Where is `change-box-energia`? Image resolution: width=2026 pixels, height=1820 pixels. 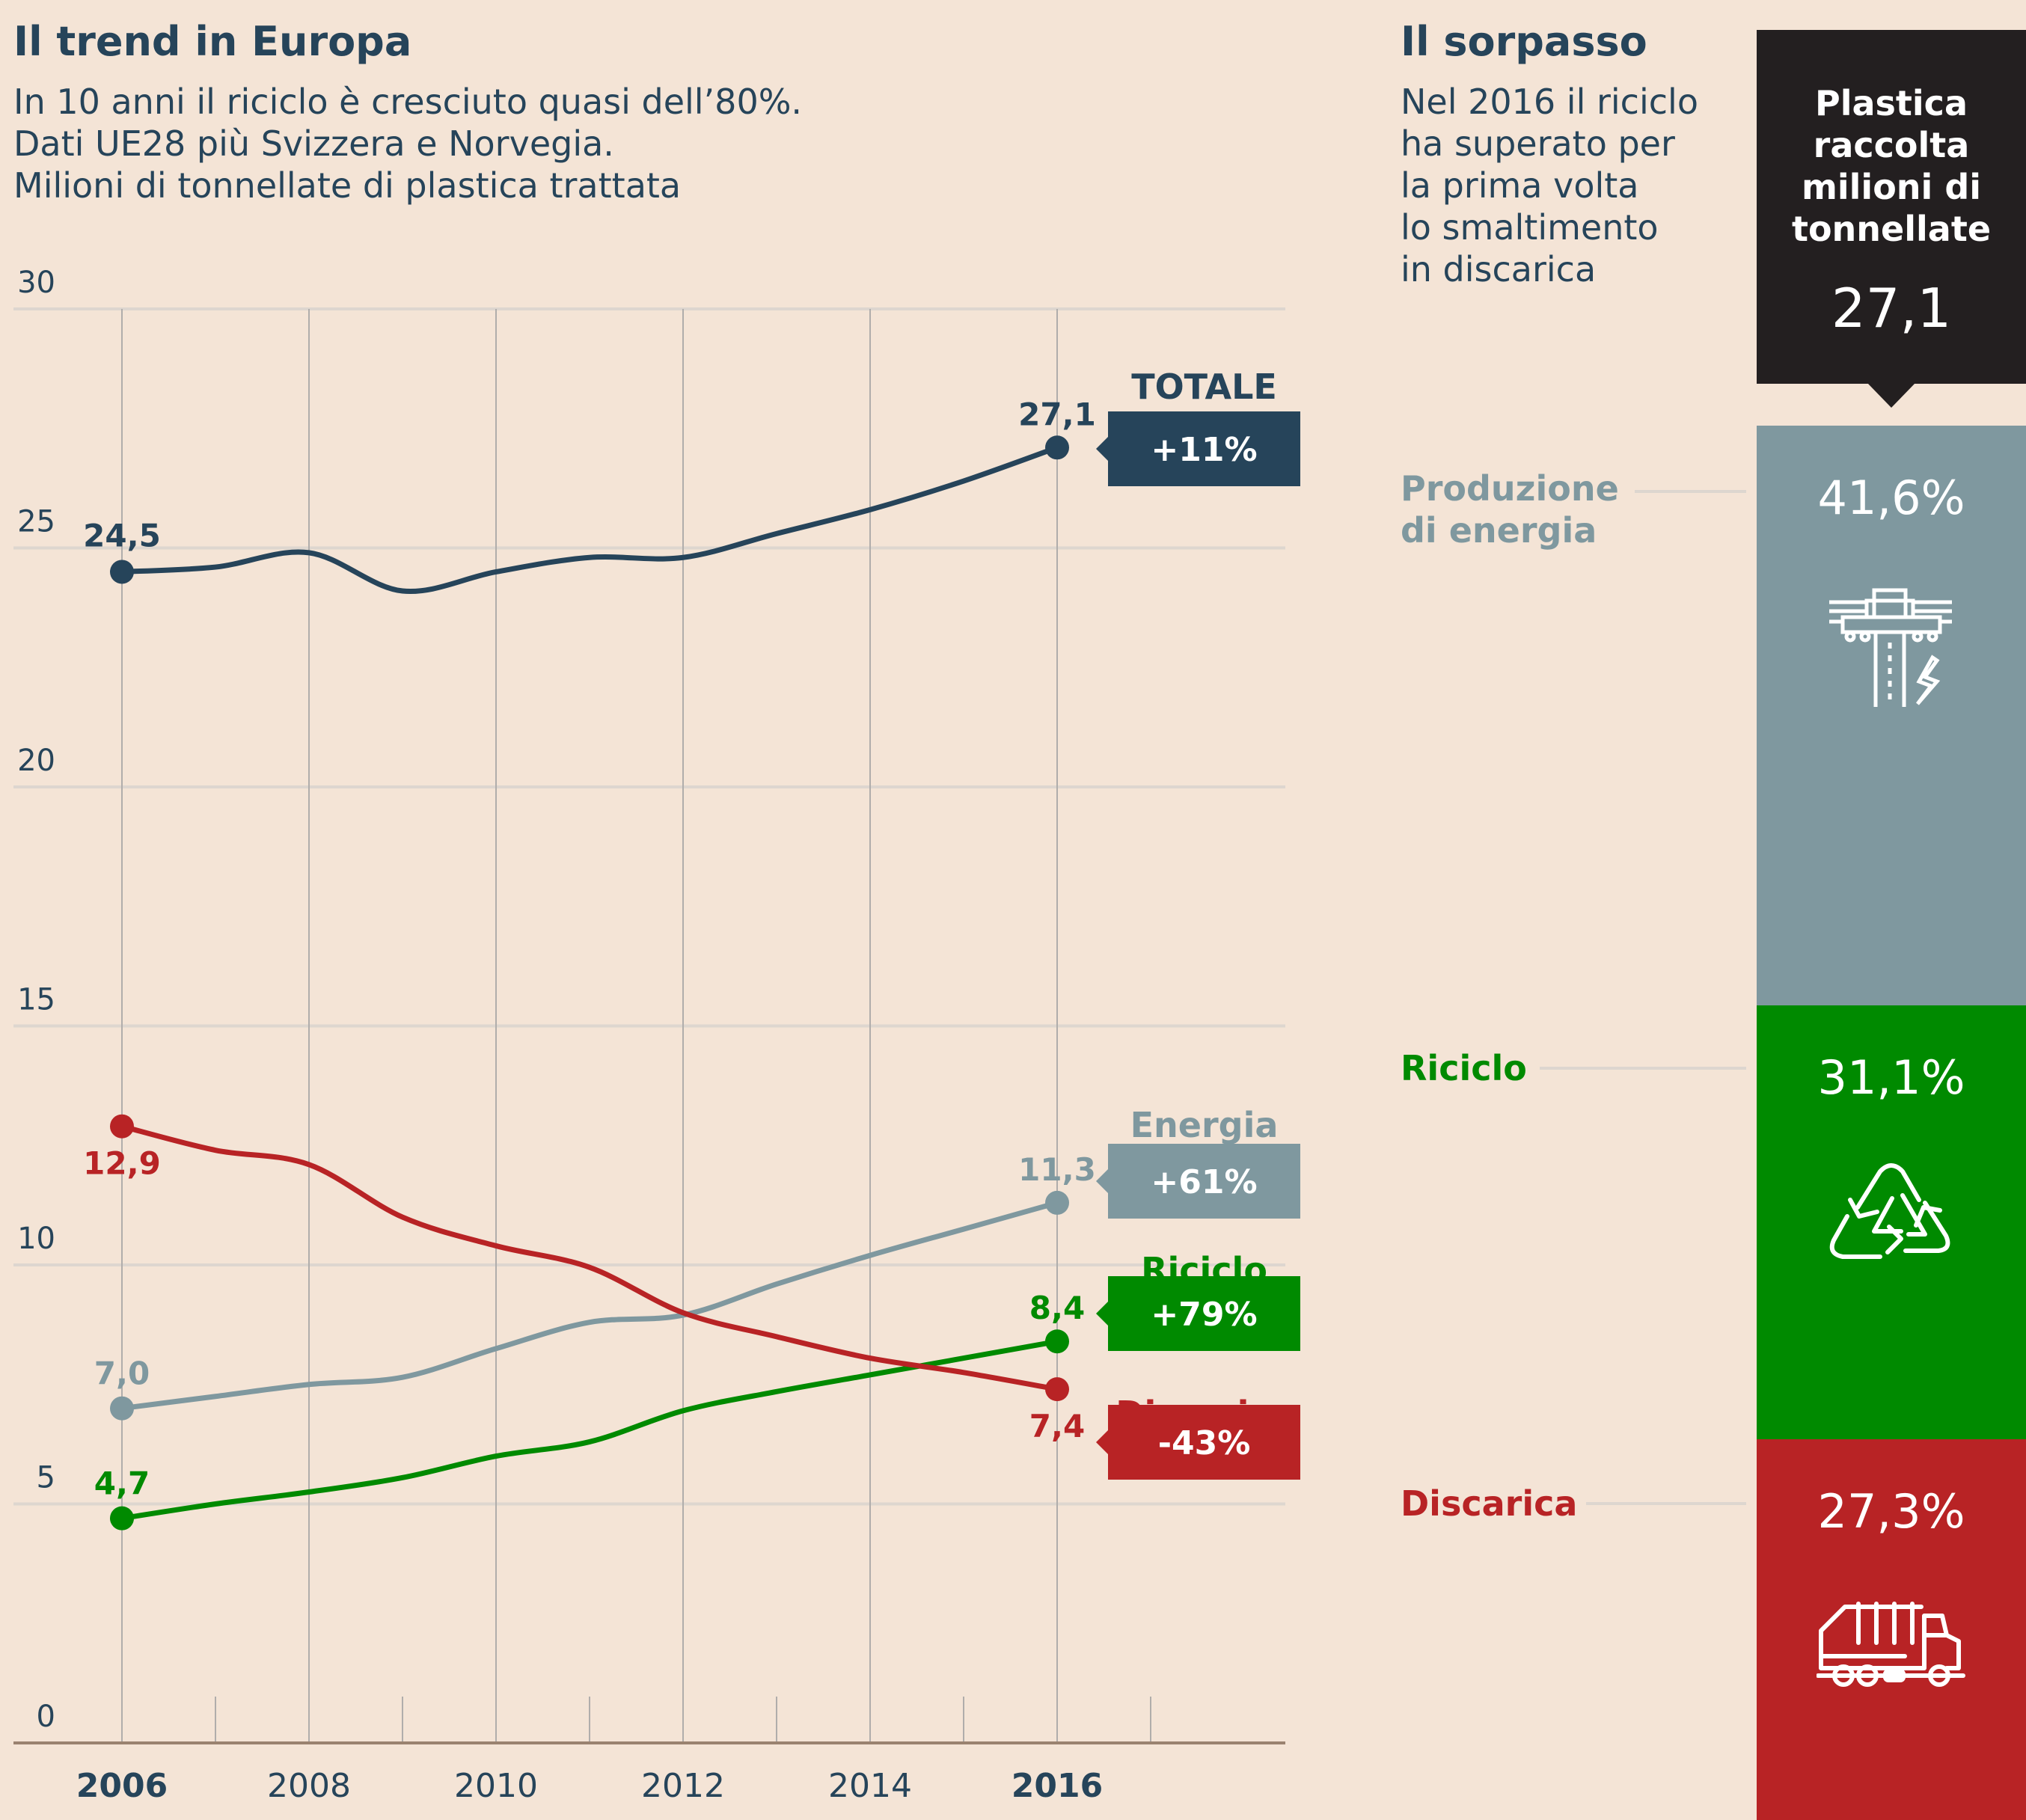
change-box-energia is located at coordinates (1198, 1181).